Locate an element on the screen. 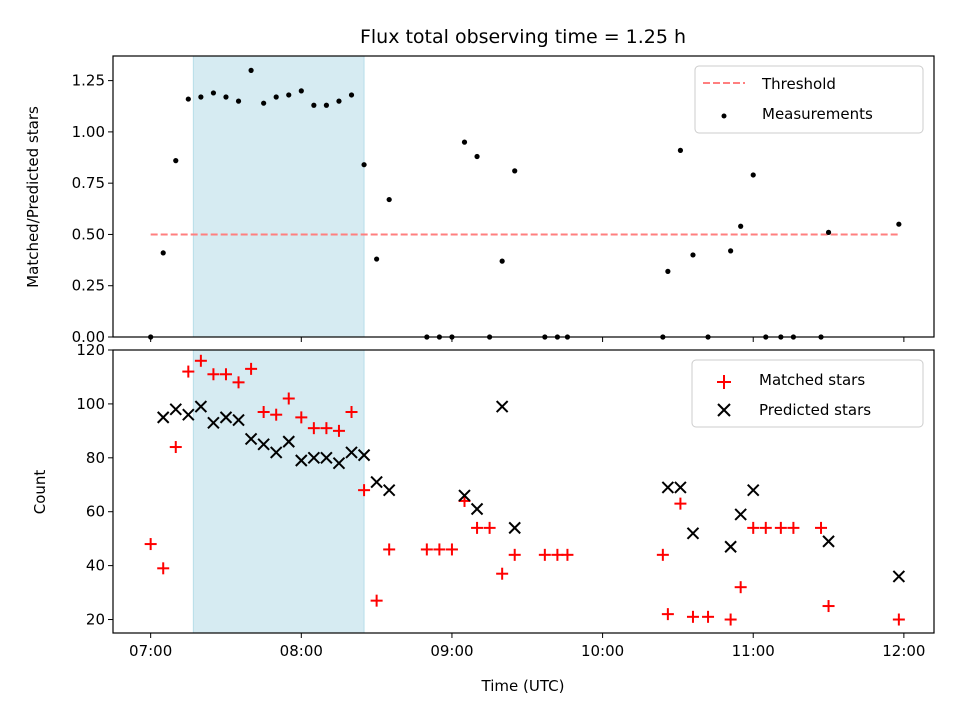  bottom-legend: Matched stars Predicted stars is located at coordinates (807, 393).